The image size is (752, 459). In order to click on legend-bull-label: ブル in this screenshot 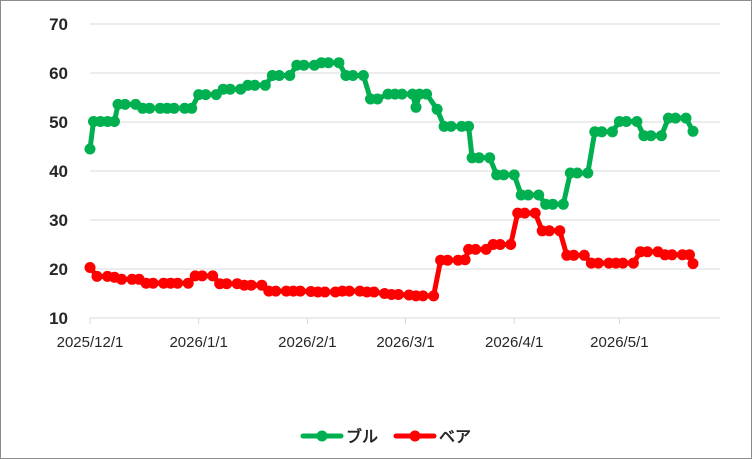, I will do `click(362, 436)`.